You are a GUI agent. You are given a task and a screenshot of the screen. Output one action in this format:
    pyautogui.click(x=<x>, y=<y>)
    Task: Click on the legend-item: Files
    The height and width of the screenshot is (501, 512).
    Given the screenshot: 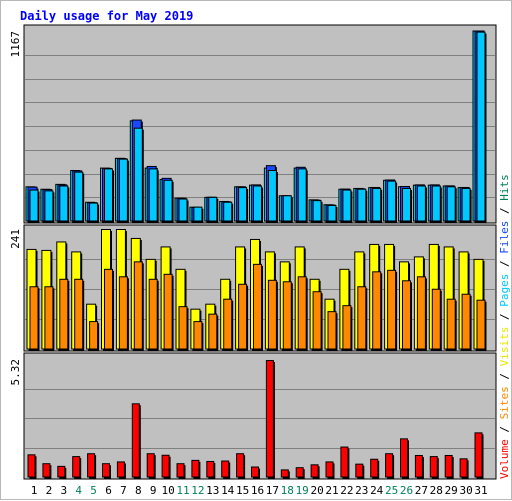 What is the action you would take?
    pyautogui.click(x=504, y=237)
    